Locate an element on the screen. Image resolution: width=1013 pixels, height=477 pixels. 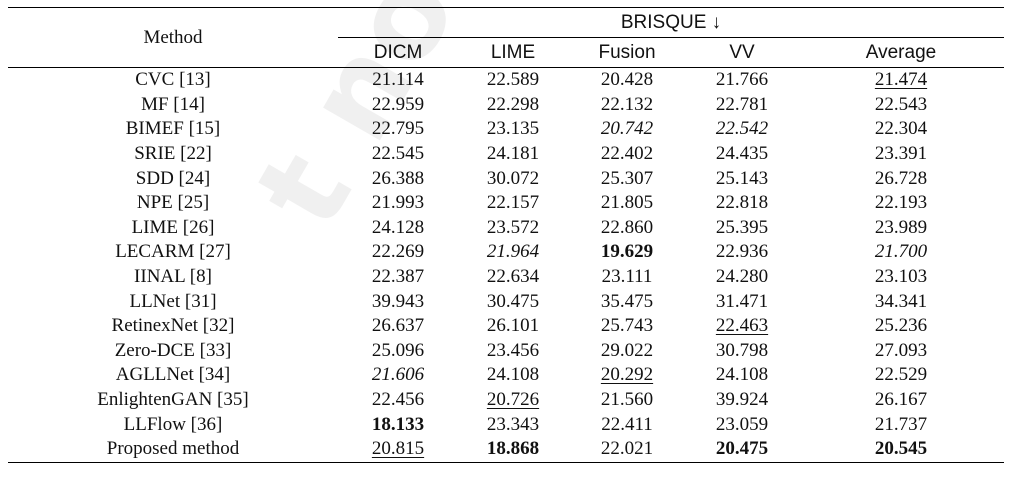
value-cell: 23.135 is located at coordinates (513, 129).